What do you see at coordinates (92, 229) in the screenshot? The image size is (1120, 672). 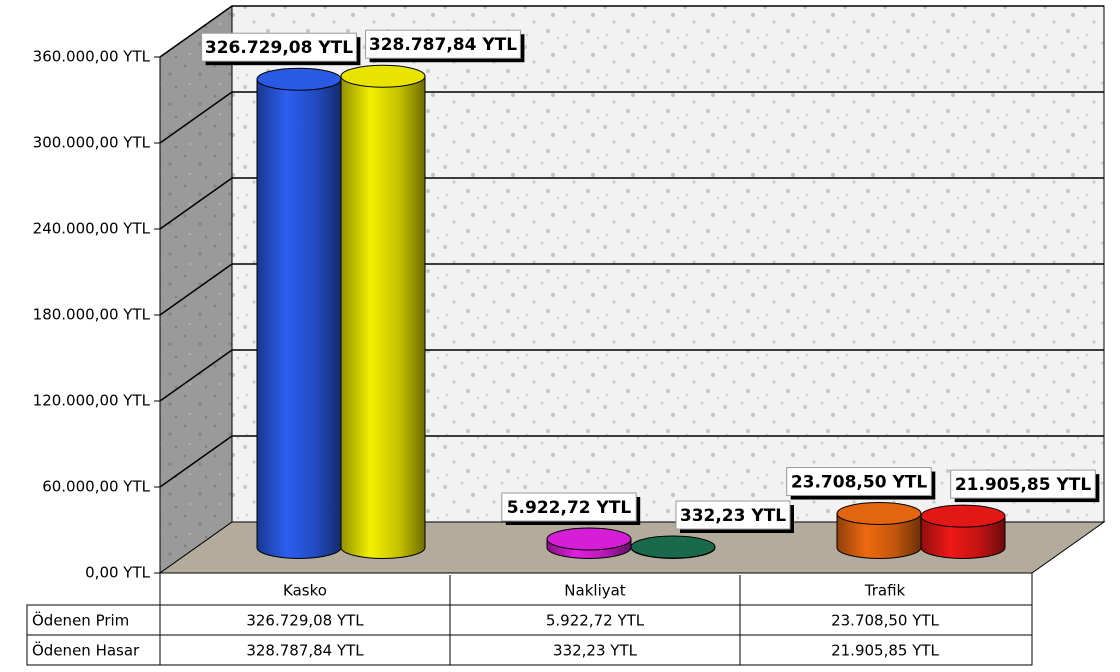 I see `y-tick-label: 240.000,00 YTL` at bounding box center [92, 229].